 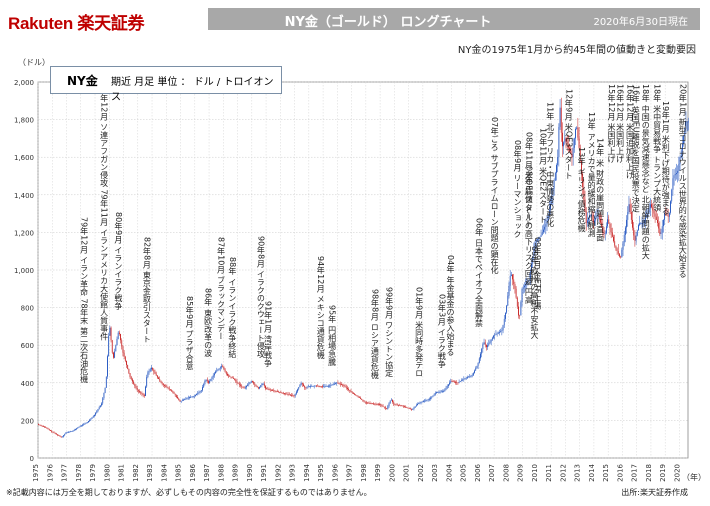 I want to click on x-tick-label: 1977, so click(x=65, y=473).